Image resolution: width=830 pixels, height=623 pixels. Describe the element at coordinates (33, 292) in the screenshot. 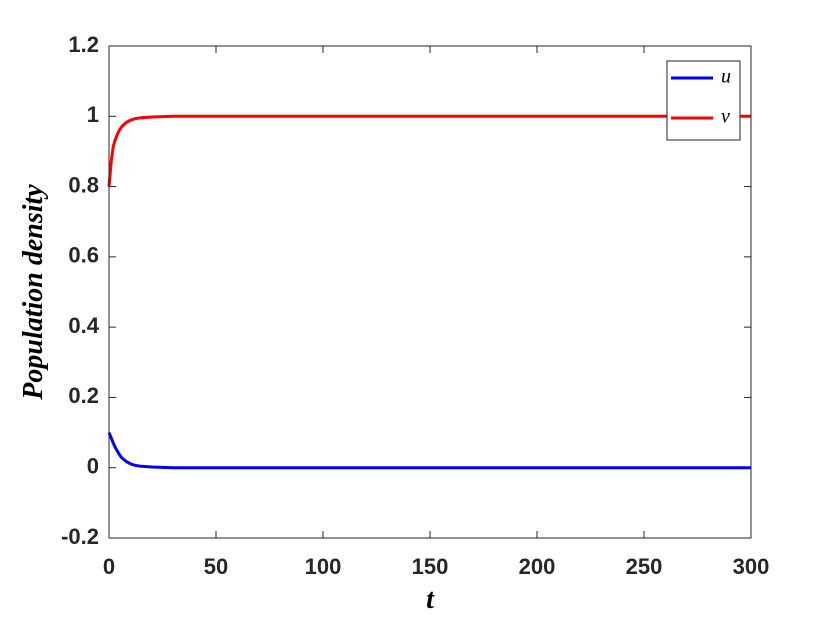

I see `y-axis-label: Population density` at that location.